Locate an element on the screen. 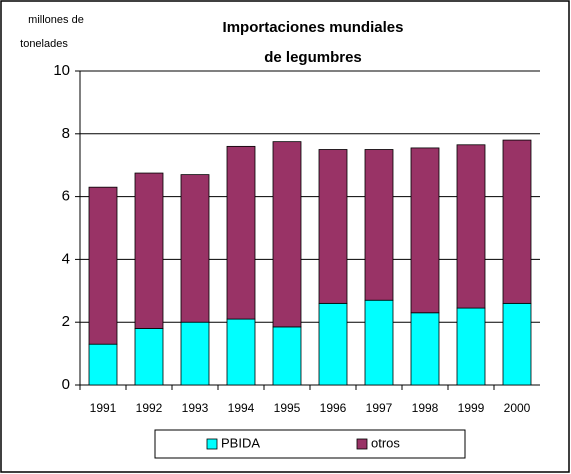 Image resolution: width=571 pixels, height=474 pixels. y-tick-label: 0 is located at coordinates (66, 384).